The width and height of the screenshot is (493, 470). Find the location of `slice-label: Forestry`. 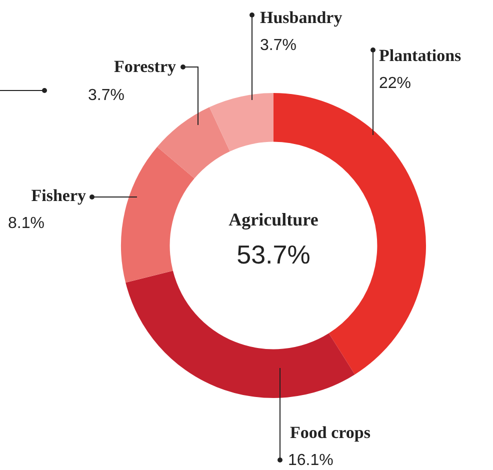

slice-label: Forestry is located at coordinates (145, 66).